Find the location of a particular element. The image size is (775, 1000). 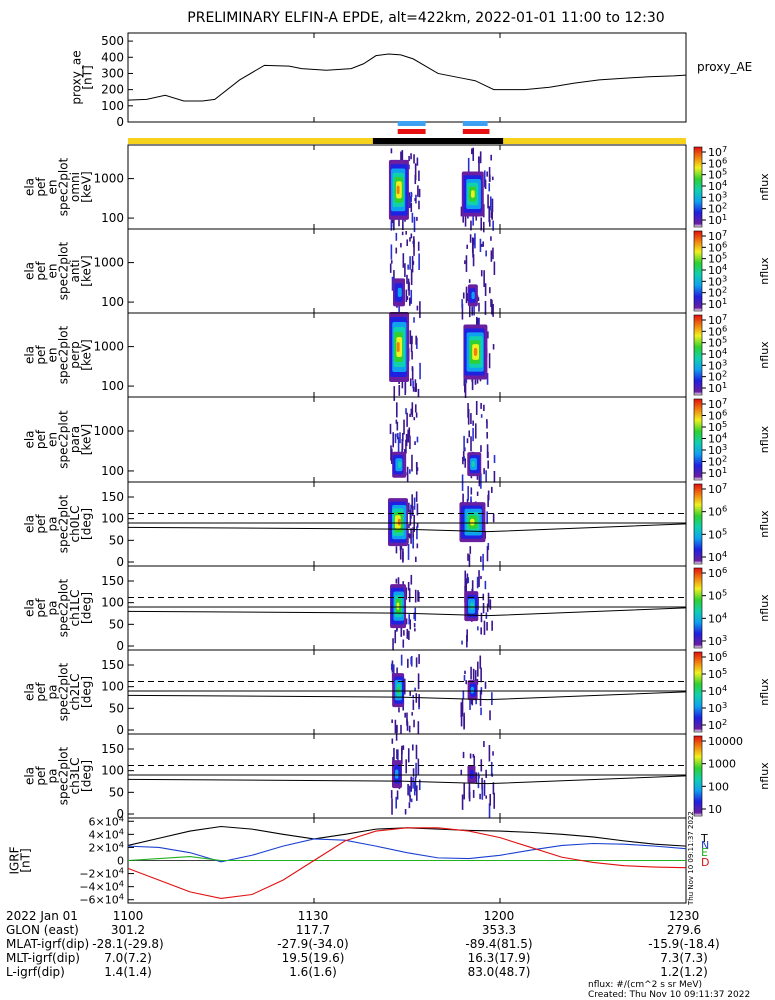

y-axis-label-line: omni is located at coordinates (75, 187).